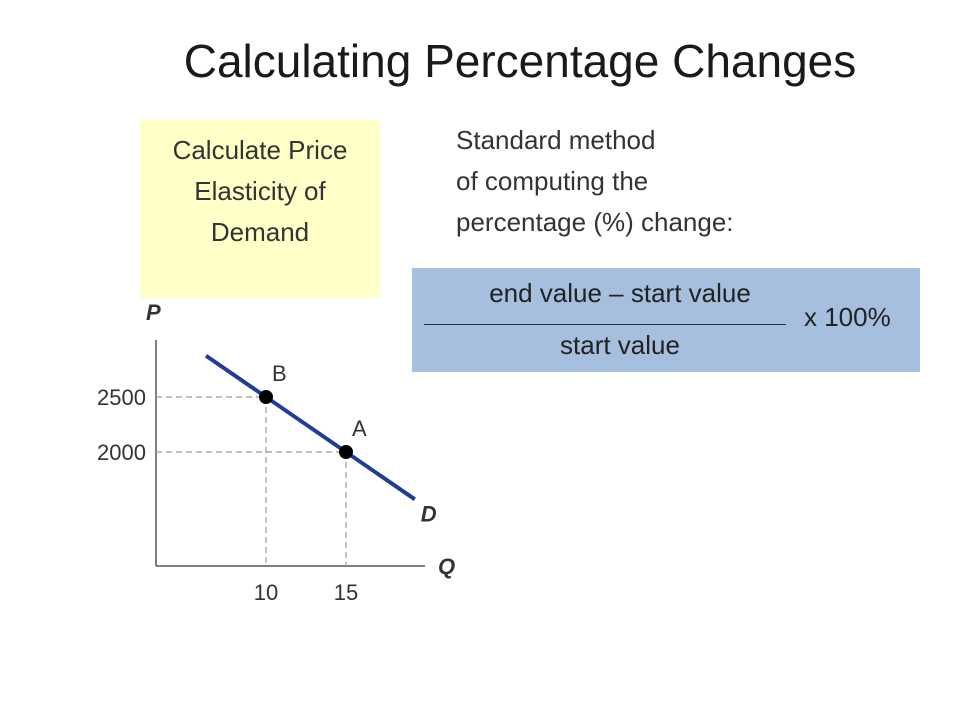 The width and height of the screenshot is (960, 720). Describe the element at coordinates (429, 513) in the screenshot. I see `demand-curve-label: D` at that location.